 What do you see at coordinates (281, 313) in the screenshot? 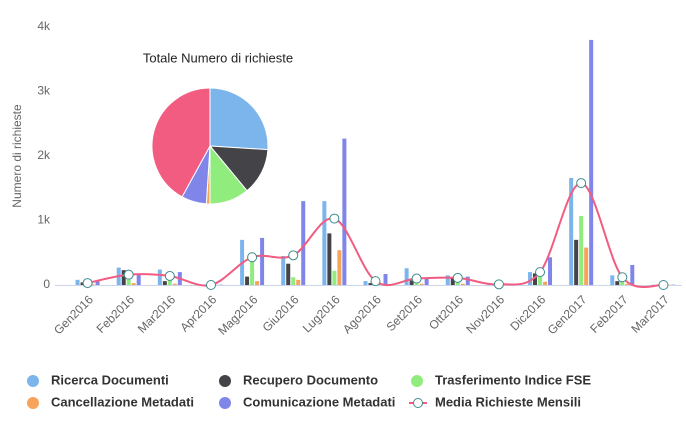
I see `x-tick-label: Giu2016` at bounding box center [281, 313].